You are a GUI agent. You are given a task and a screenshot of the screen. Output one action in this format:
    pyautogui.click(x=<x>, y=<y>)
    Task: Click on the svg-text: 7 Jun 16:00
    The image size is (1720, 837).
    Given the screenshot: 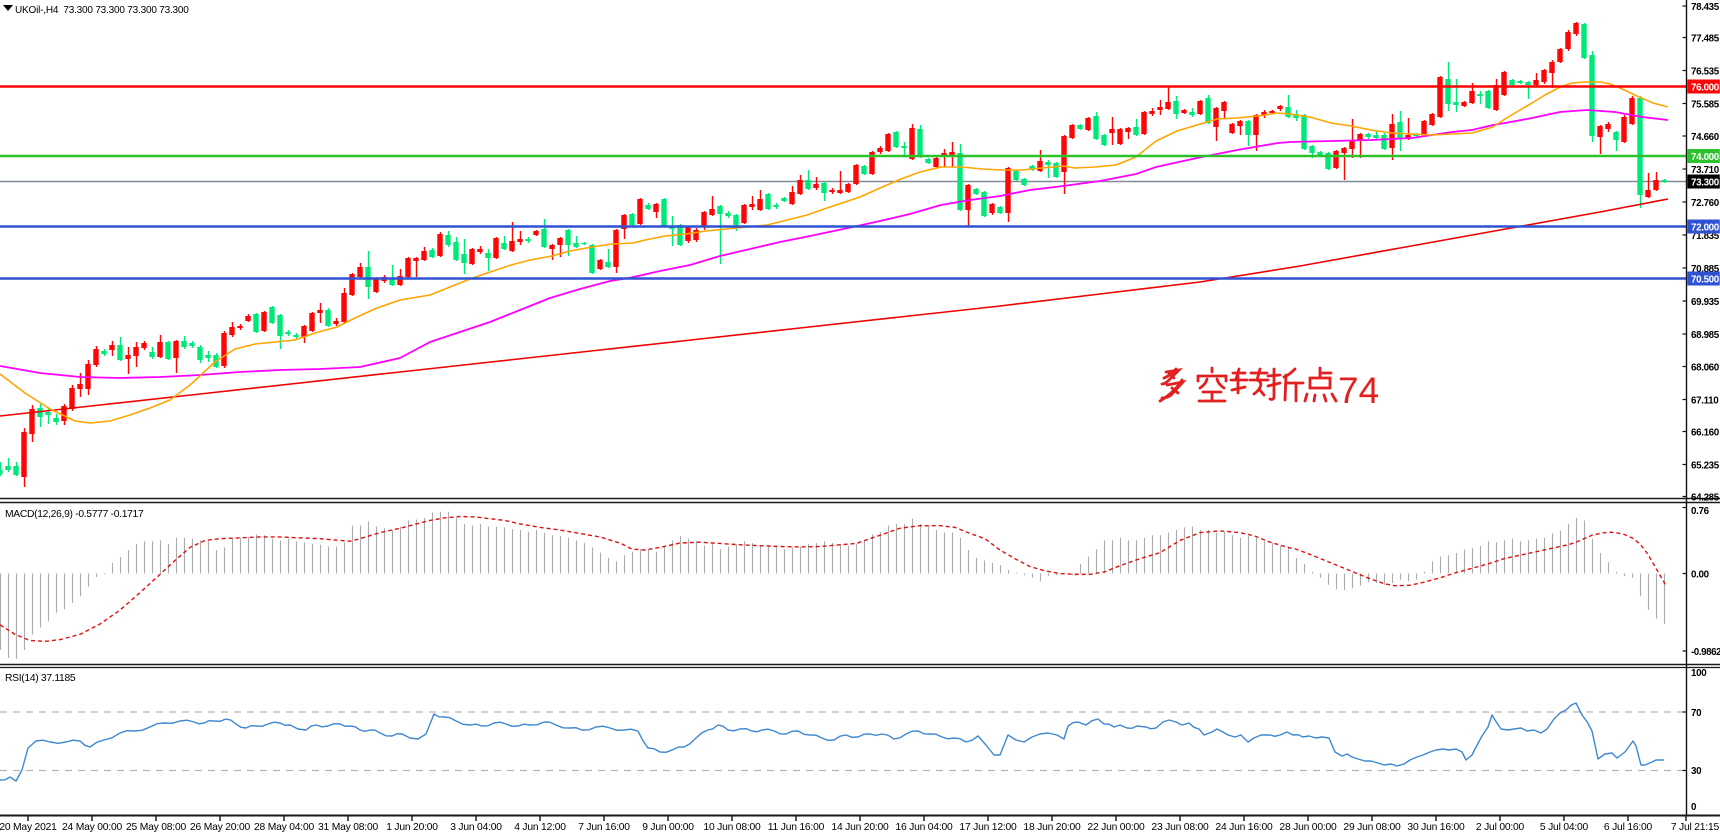 What is the action you would take?
    pyautogui.click(x=604, y=827)
    